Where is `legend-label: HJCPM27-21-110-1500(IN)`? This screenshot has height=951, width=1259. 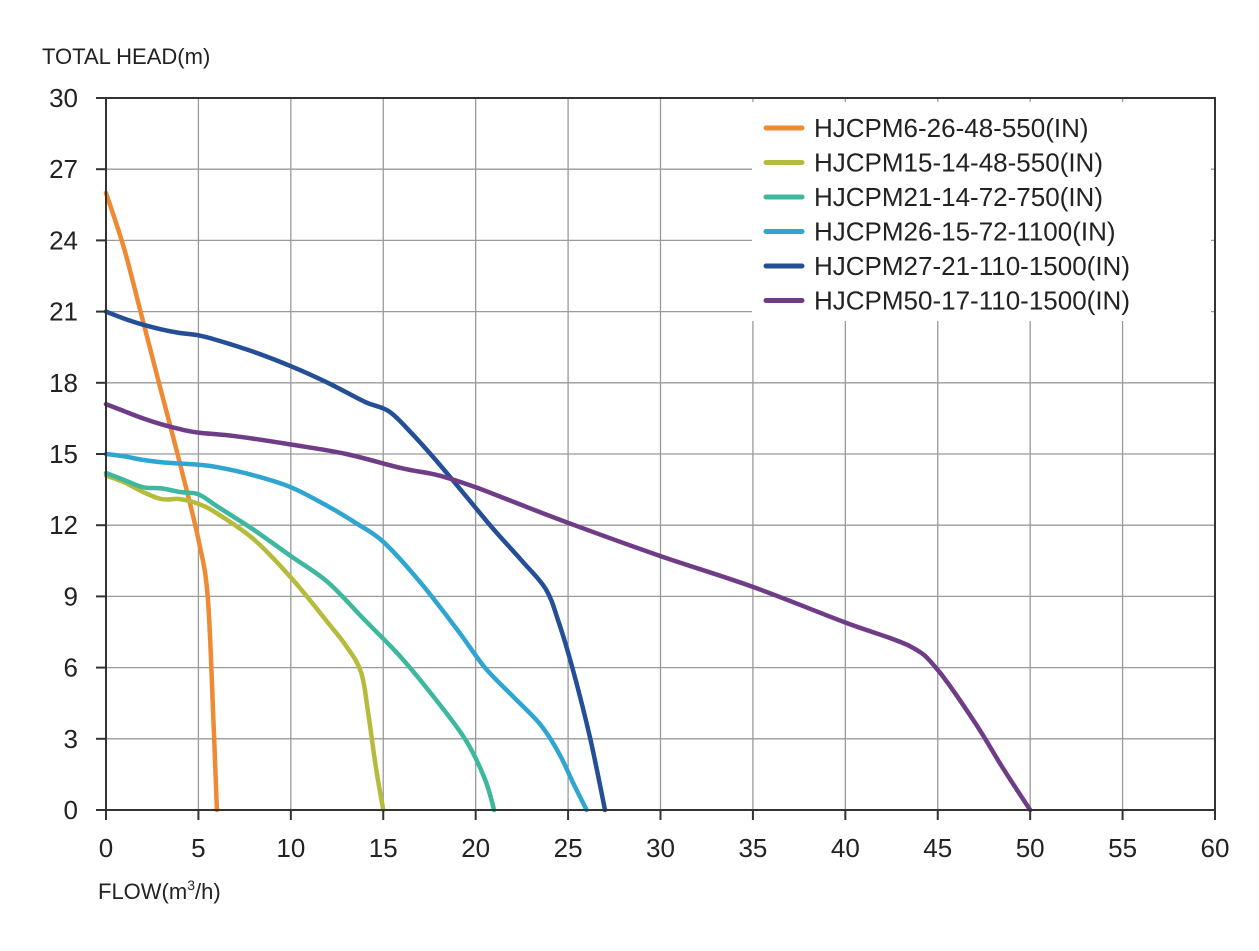
legend-label: HJCPM27-21-110-1500(IN) is located at coordinates (972, 266).